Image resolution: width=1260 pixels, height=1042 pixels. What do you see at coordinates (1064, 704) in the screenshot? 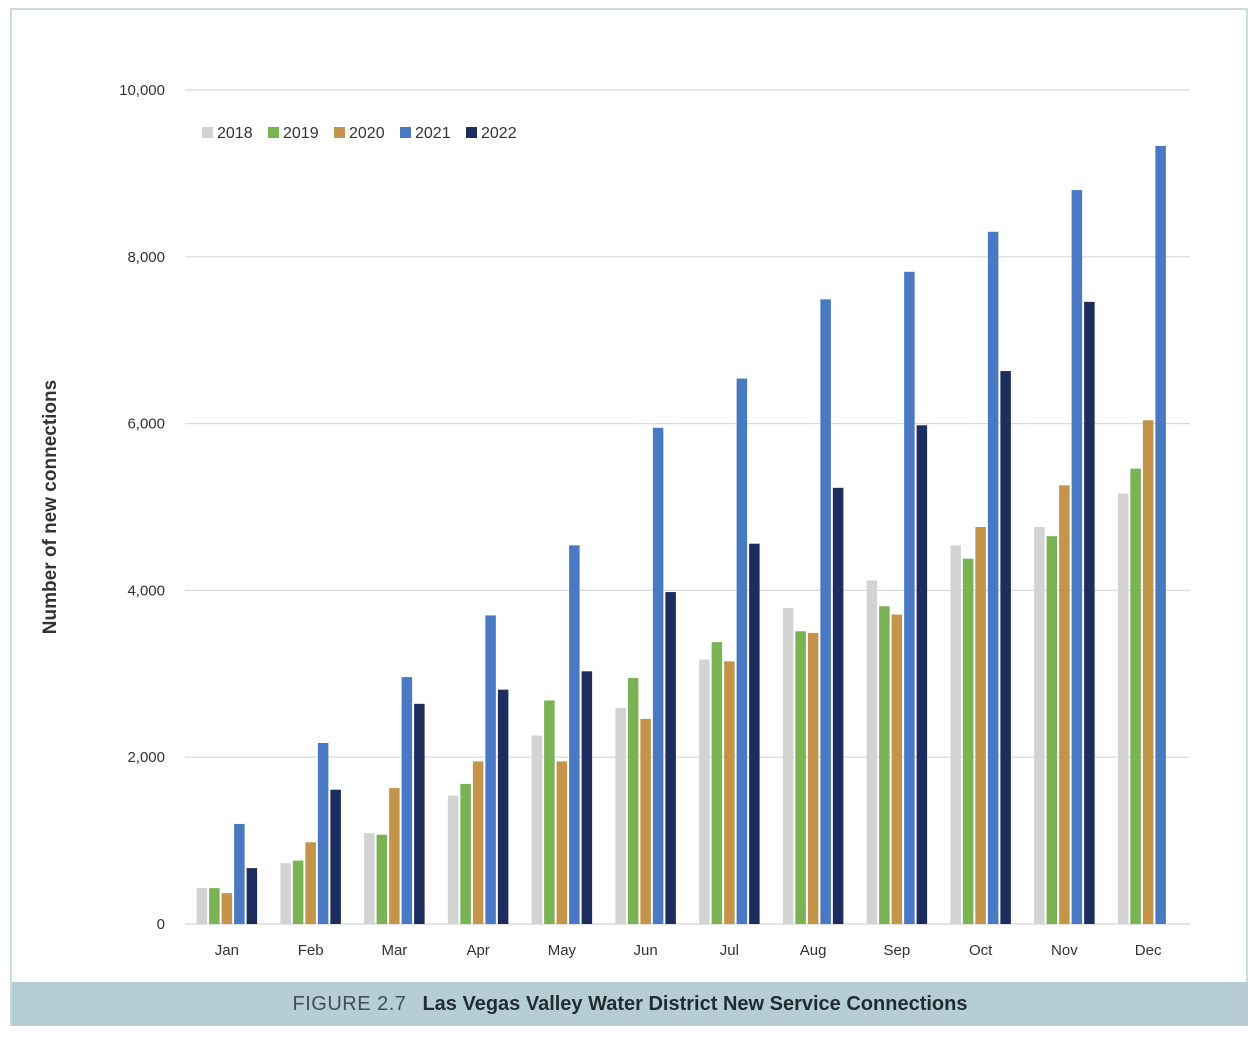
I see `bar-2020-nov` at bounding box center [1064, 704].